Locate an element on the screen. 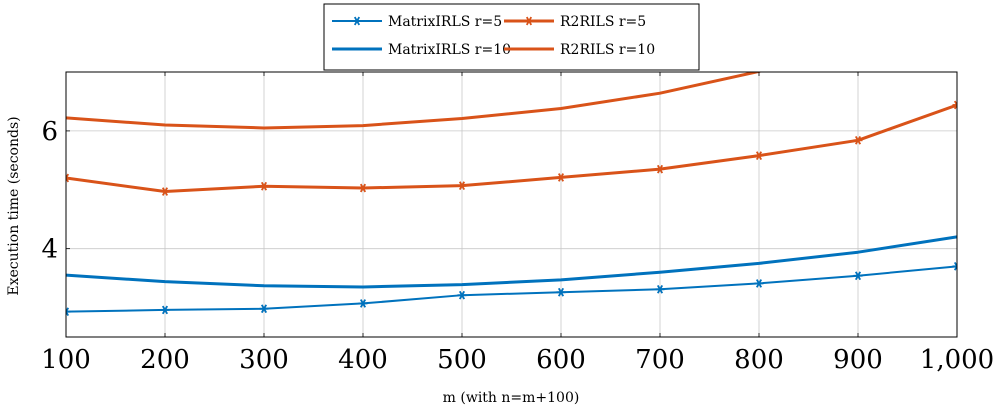 Image resolution: width=996 pixels, height=412 pixels. legend-frame is located at coordinates (511, 37).